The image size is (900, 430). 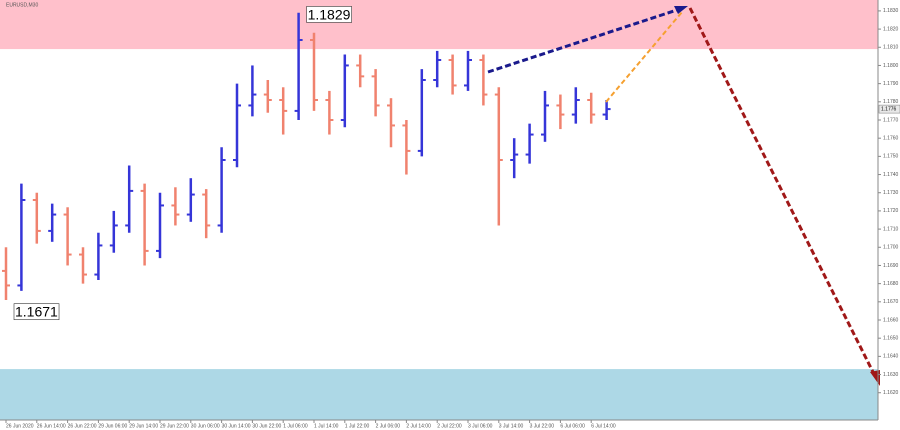 I want to click on x-tick-label: 6 Jul 14:00, so click(x=603, y=426).